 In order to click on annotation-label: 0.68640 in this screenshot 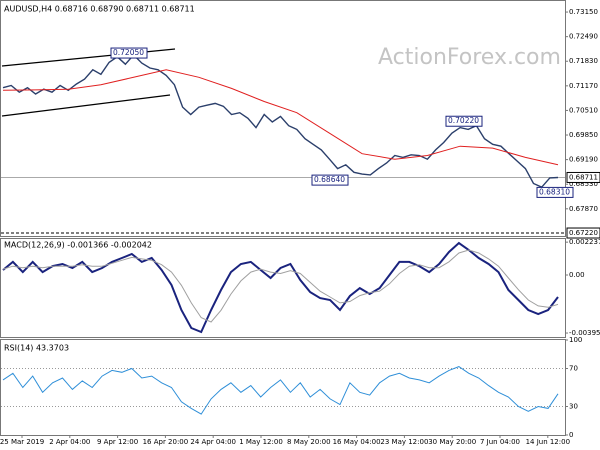, I will do `click(329, 179)`.